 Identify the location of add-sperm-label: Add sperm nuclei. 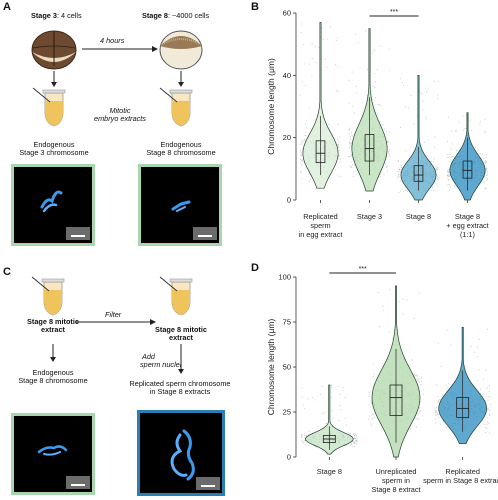
(161, 361).